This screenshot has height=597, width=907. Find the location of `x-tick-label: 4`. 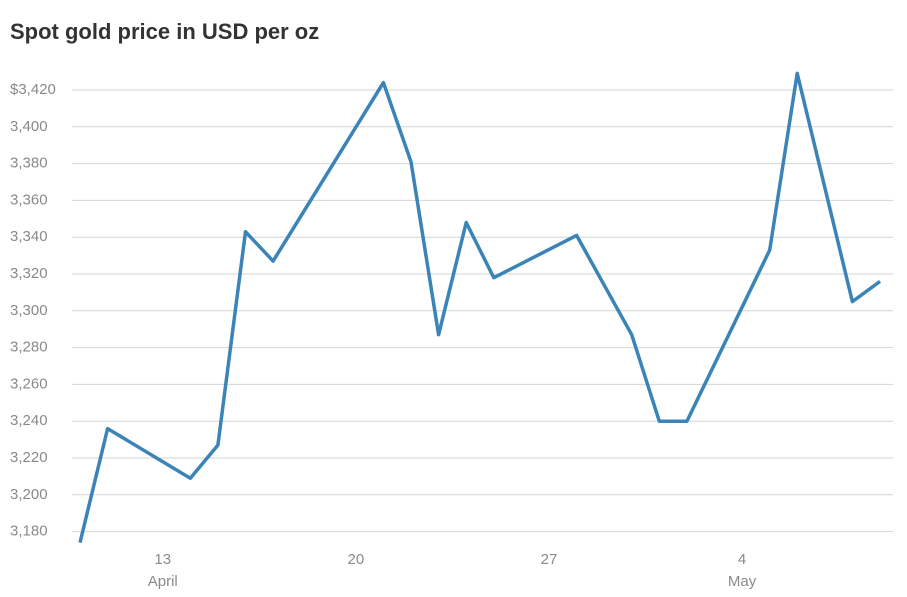

x-tick-label: 4 is located at coordinates (742, 559).